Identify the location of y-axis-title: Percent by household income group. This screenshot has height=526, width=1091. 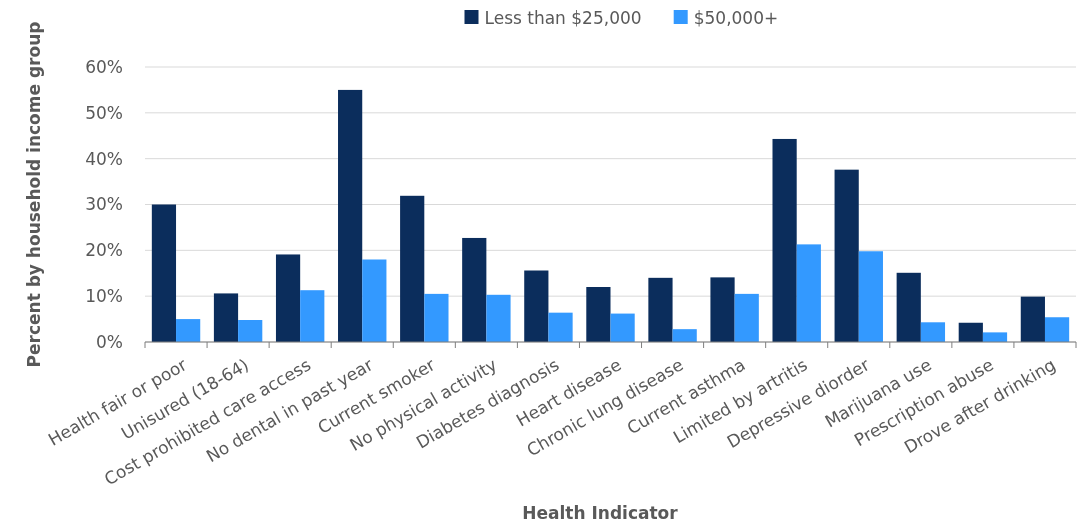
(34, 194).